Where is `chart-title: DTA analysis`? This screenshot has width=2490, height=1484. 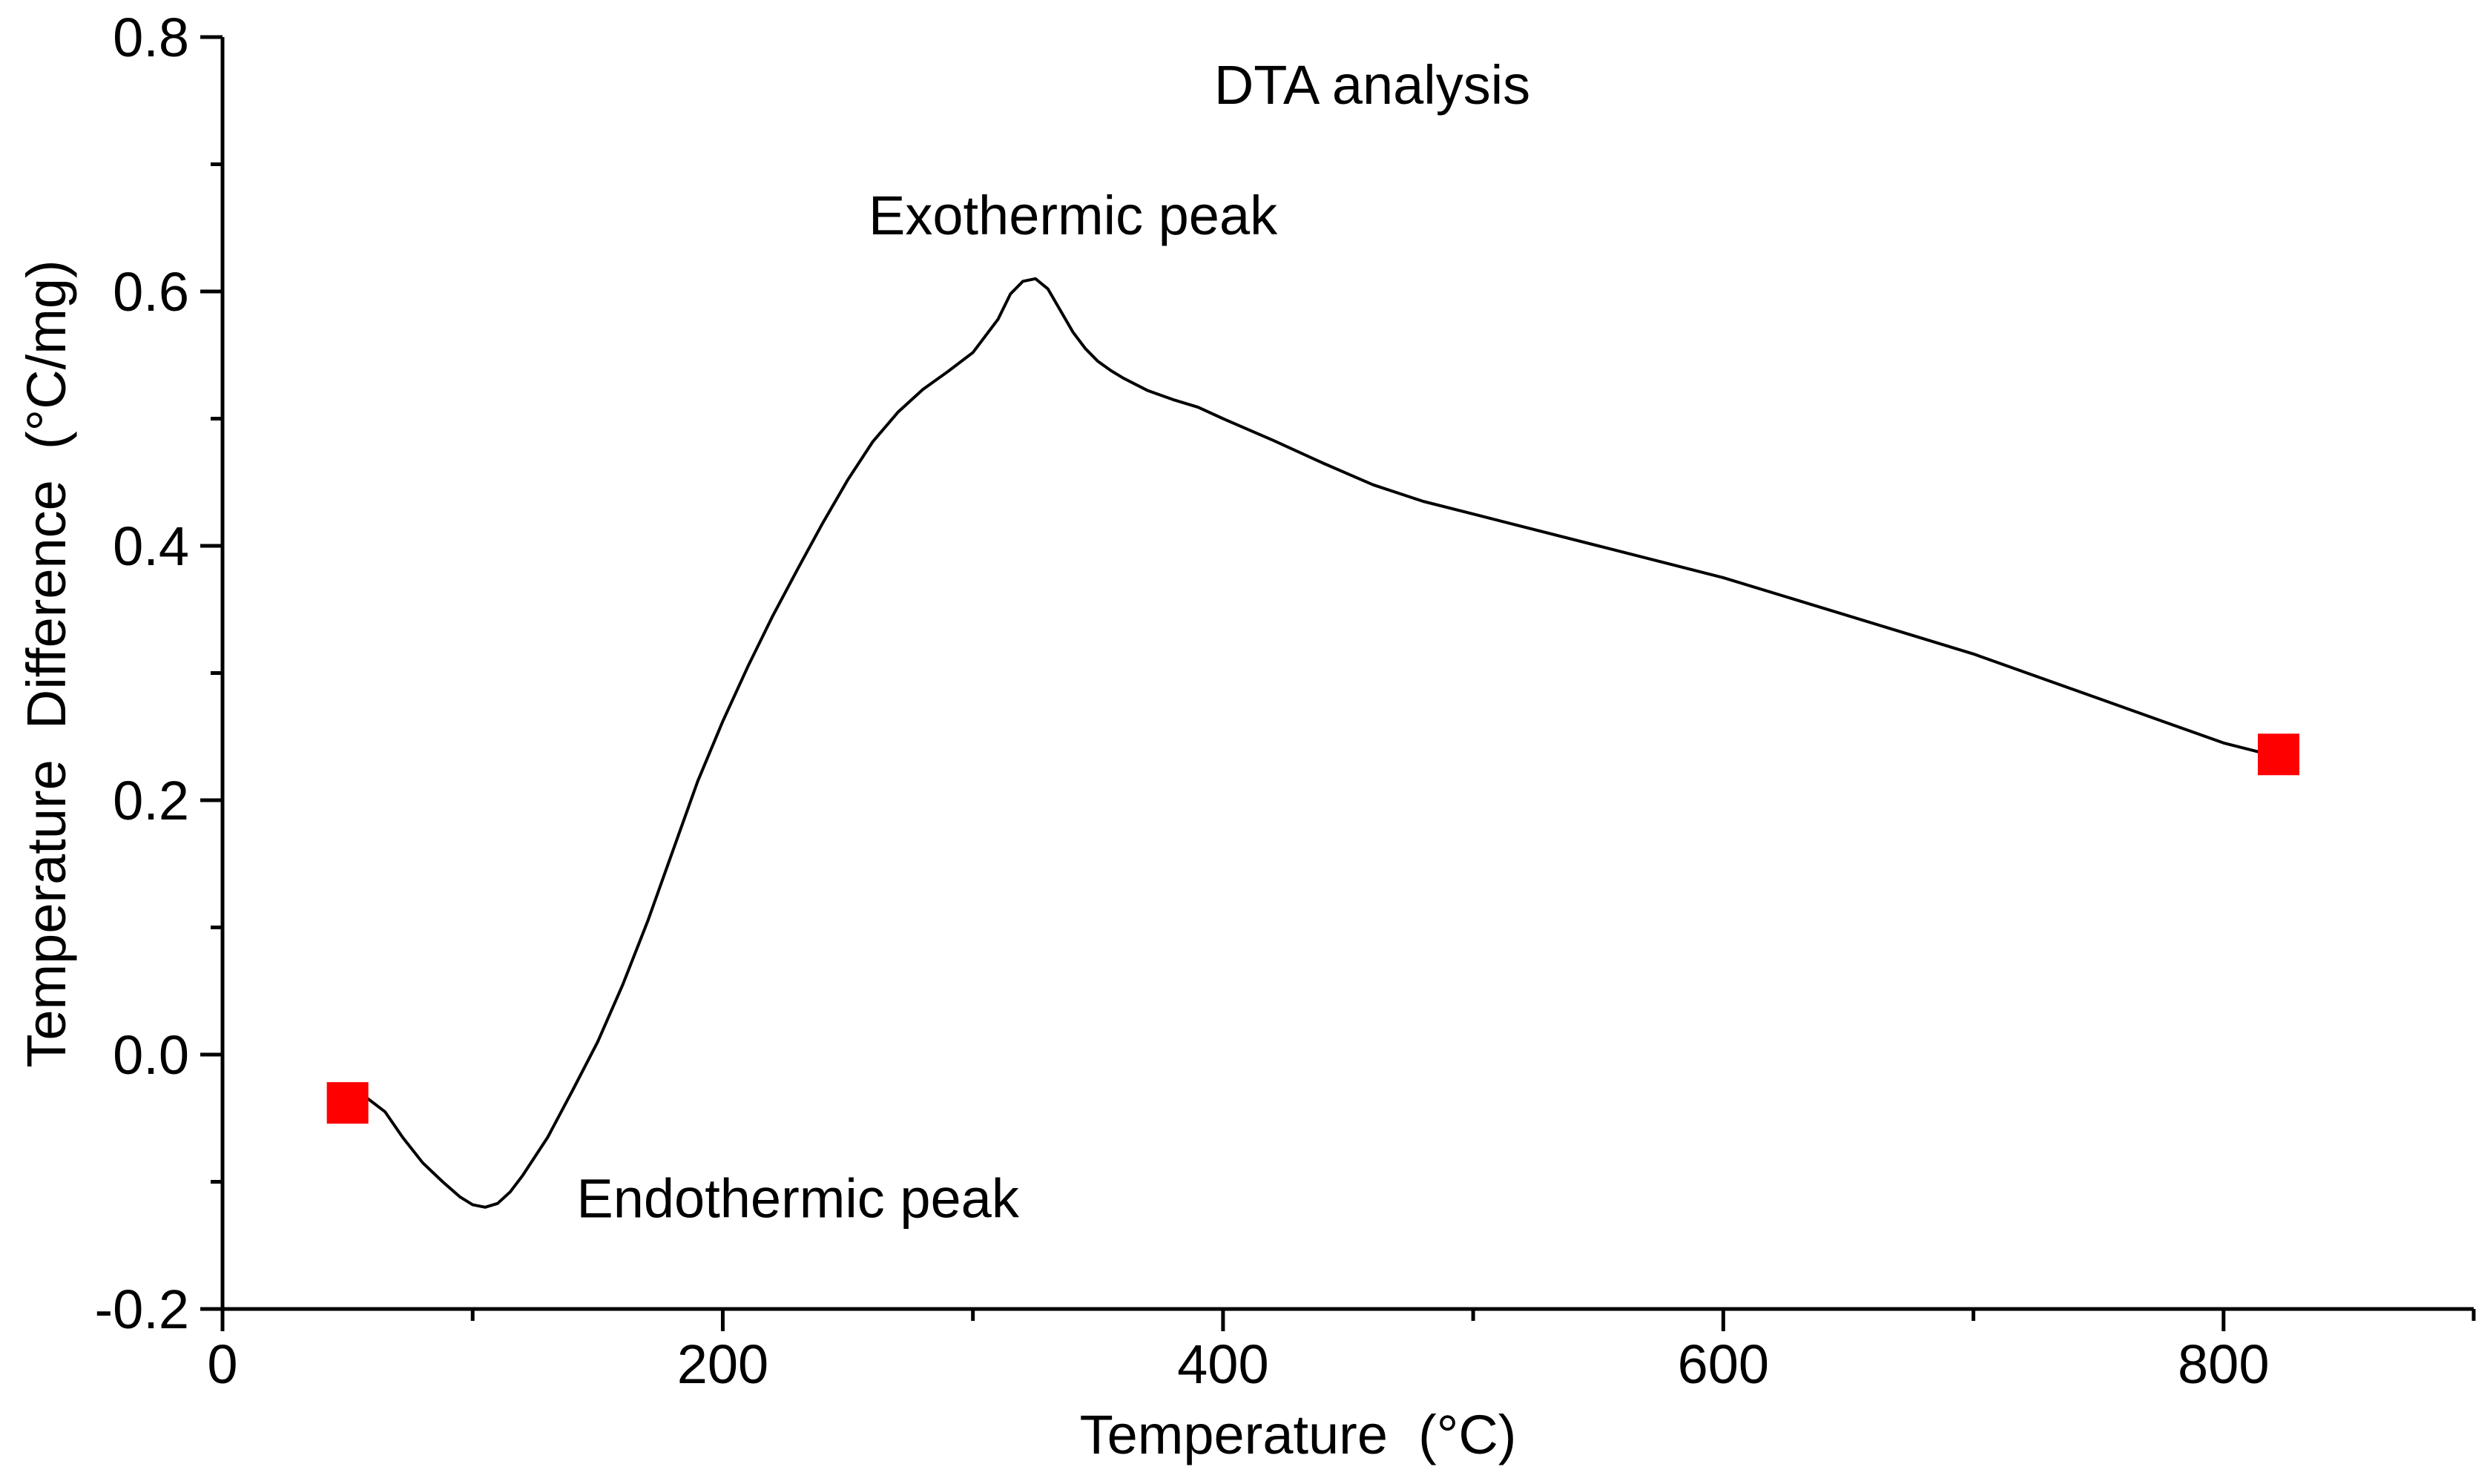 chart-title: DTA analysis is located at coordinates (1372, 85).